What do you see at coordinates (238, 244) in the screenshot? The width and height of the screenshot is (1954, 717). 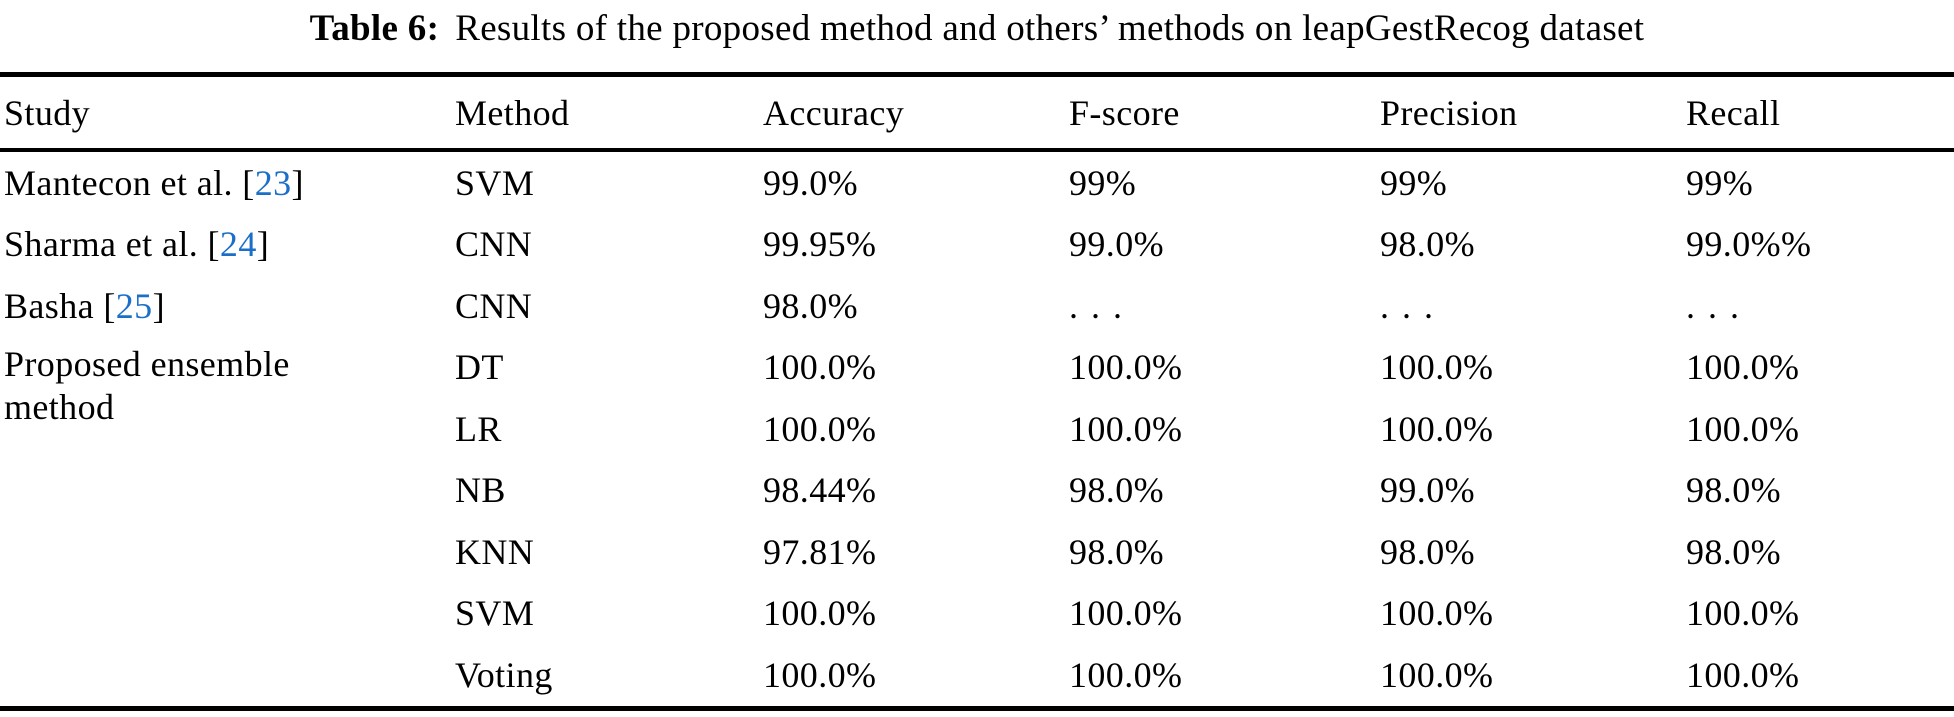 I see `citation-link: 24` at bounding box center [238, 244].